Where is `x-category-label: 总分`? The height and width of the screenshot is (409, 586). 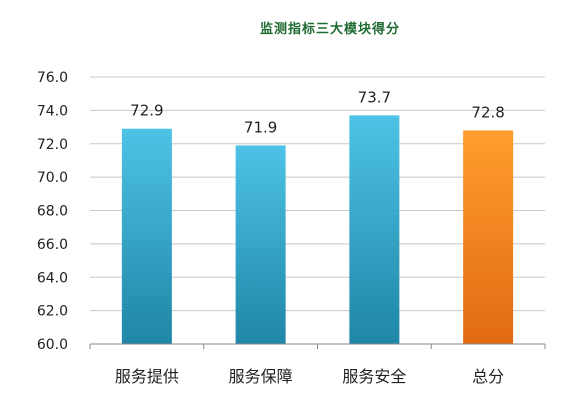
x-category-label: 总分 is located at coordinates (488, 376).